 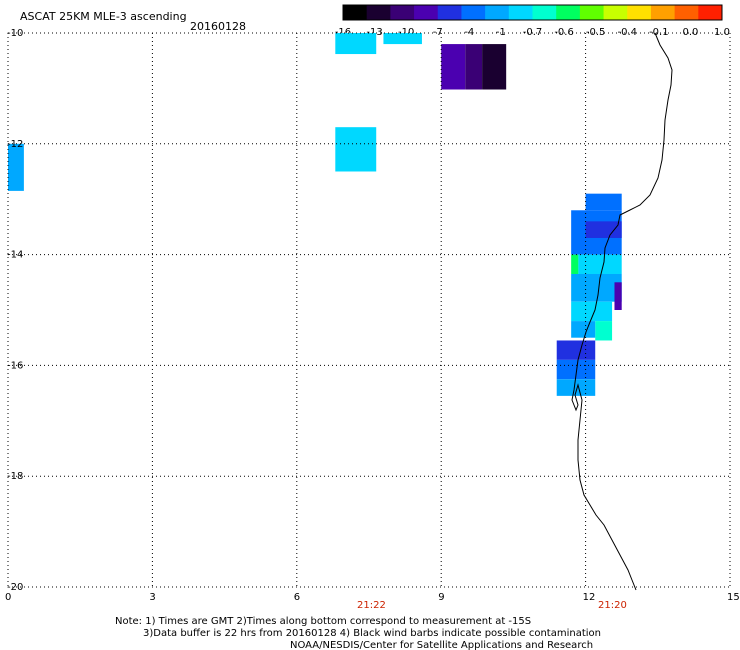 What do you see at coordinates (152, 597) in the screenshot?
I see `x-tick-label: 3` at bounding box center [152, 597].